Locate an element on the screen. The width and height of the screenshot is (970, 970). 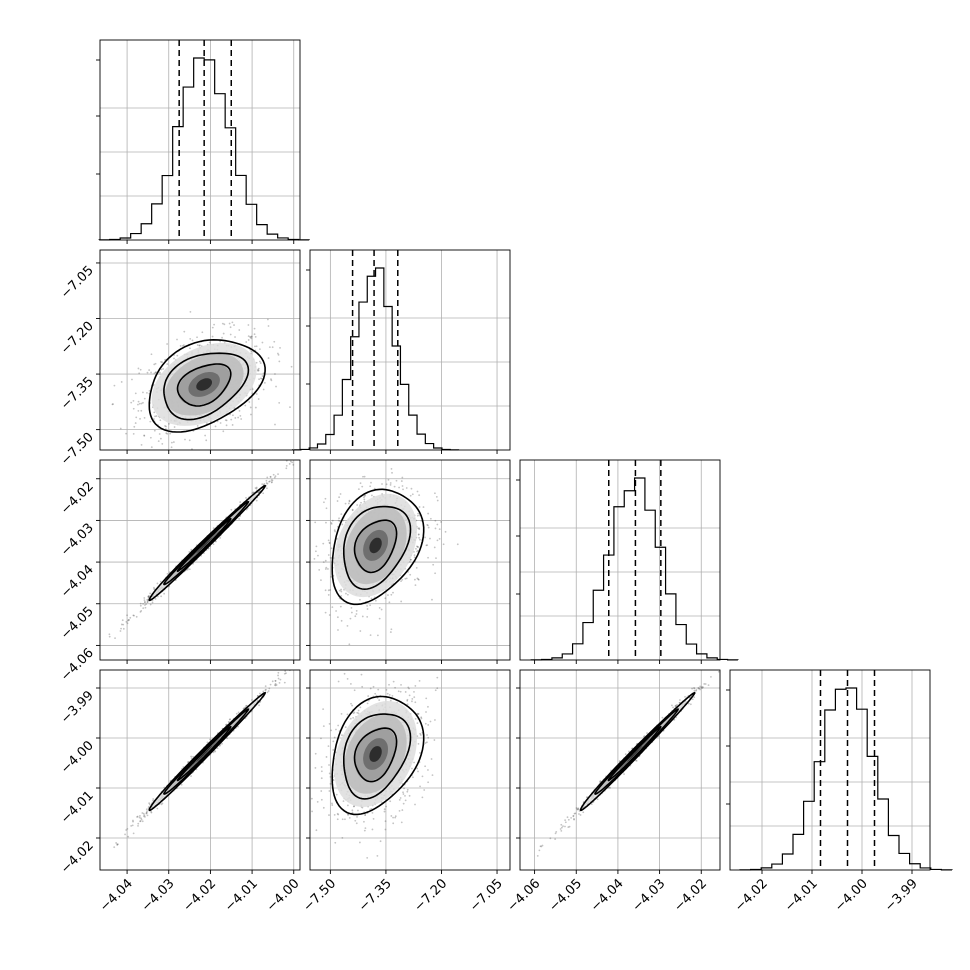
density-layer is located at coordinates (208, 380).